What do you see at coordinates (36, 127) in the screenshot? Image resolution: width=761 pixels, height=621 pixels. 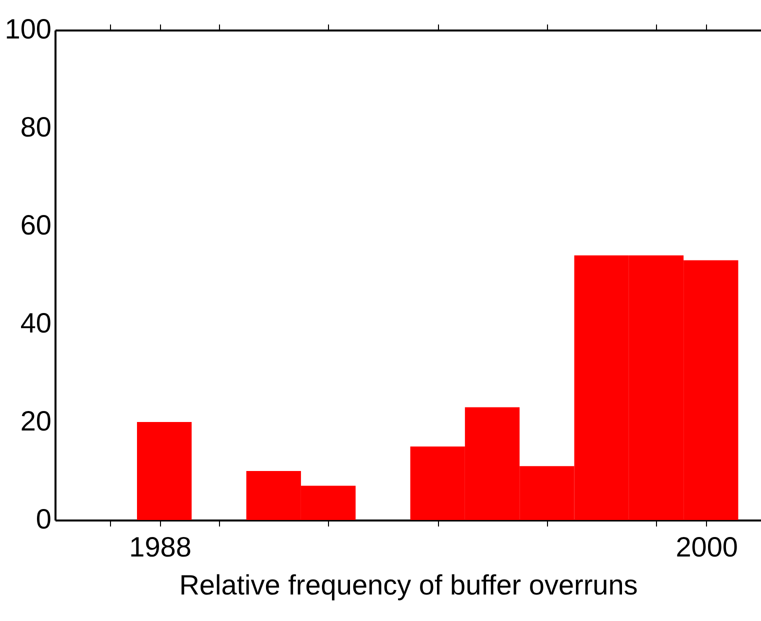 I see `y-tick-label: 80` at bounding box center [36, 127].